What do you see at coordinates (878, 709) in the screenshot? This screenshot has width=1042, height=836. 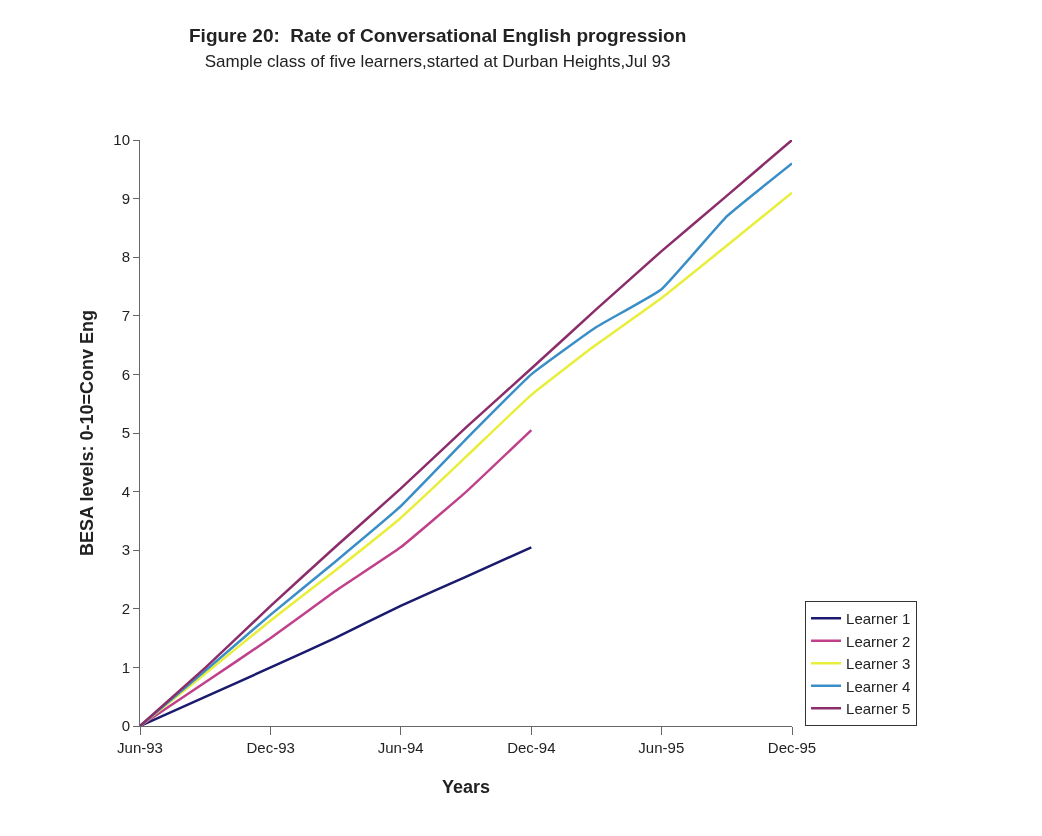 I see `legend-label: Learner 5` at bounding box center [878, 709].